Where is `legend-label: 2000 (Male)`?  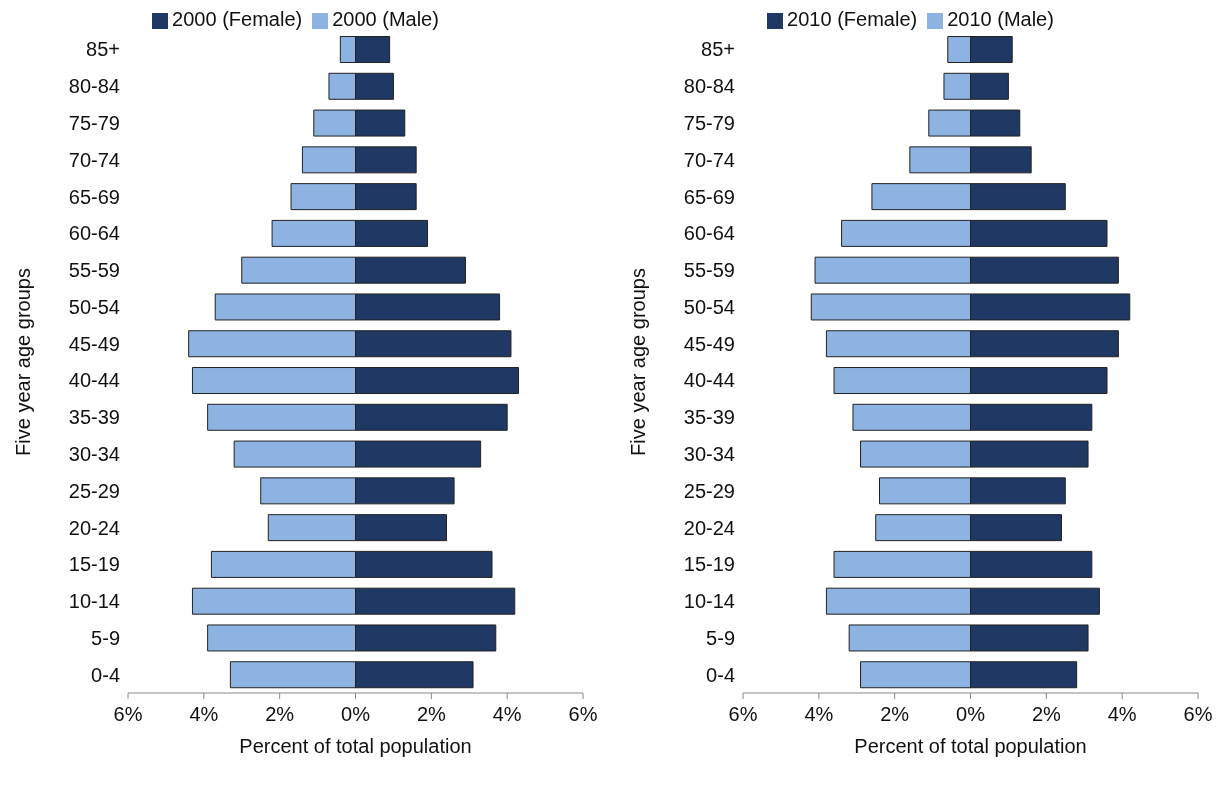 legend-label: 2000 (Male) is located at coordinates (385, 19).